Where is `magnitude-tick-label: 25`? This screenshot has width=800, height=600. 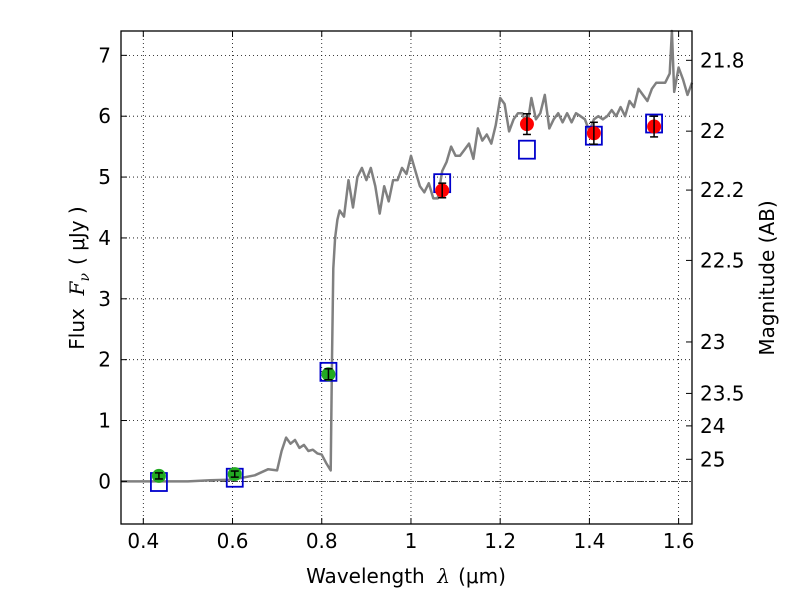
magnitude-tick-label: 25 is located at coordinates (712, 459).